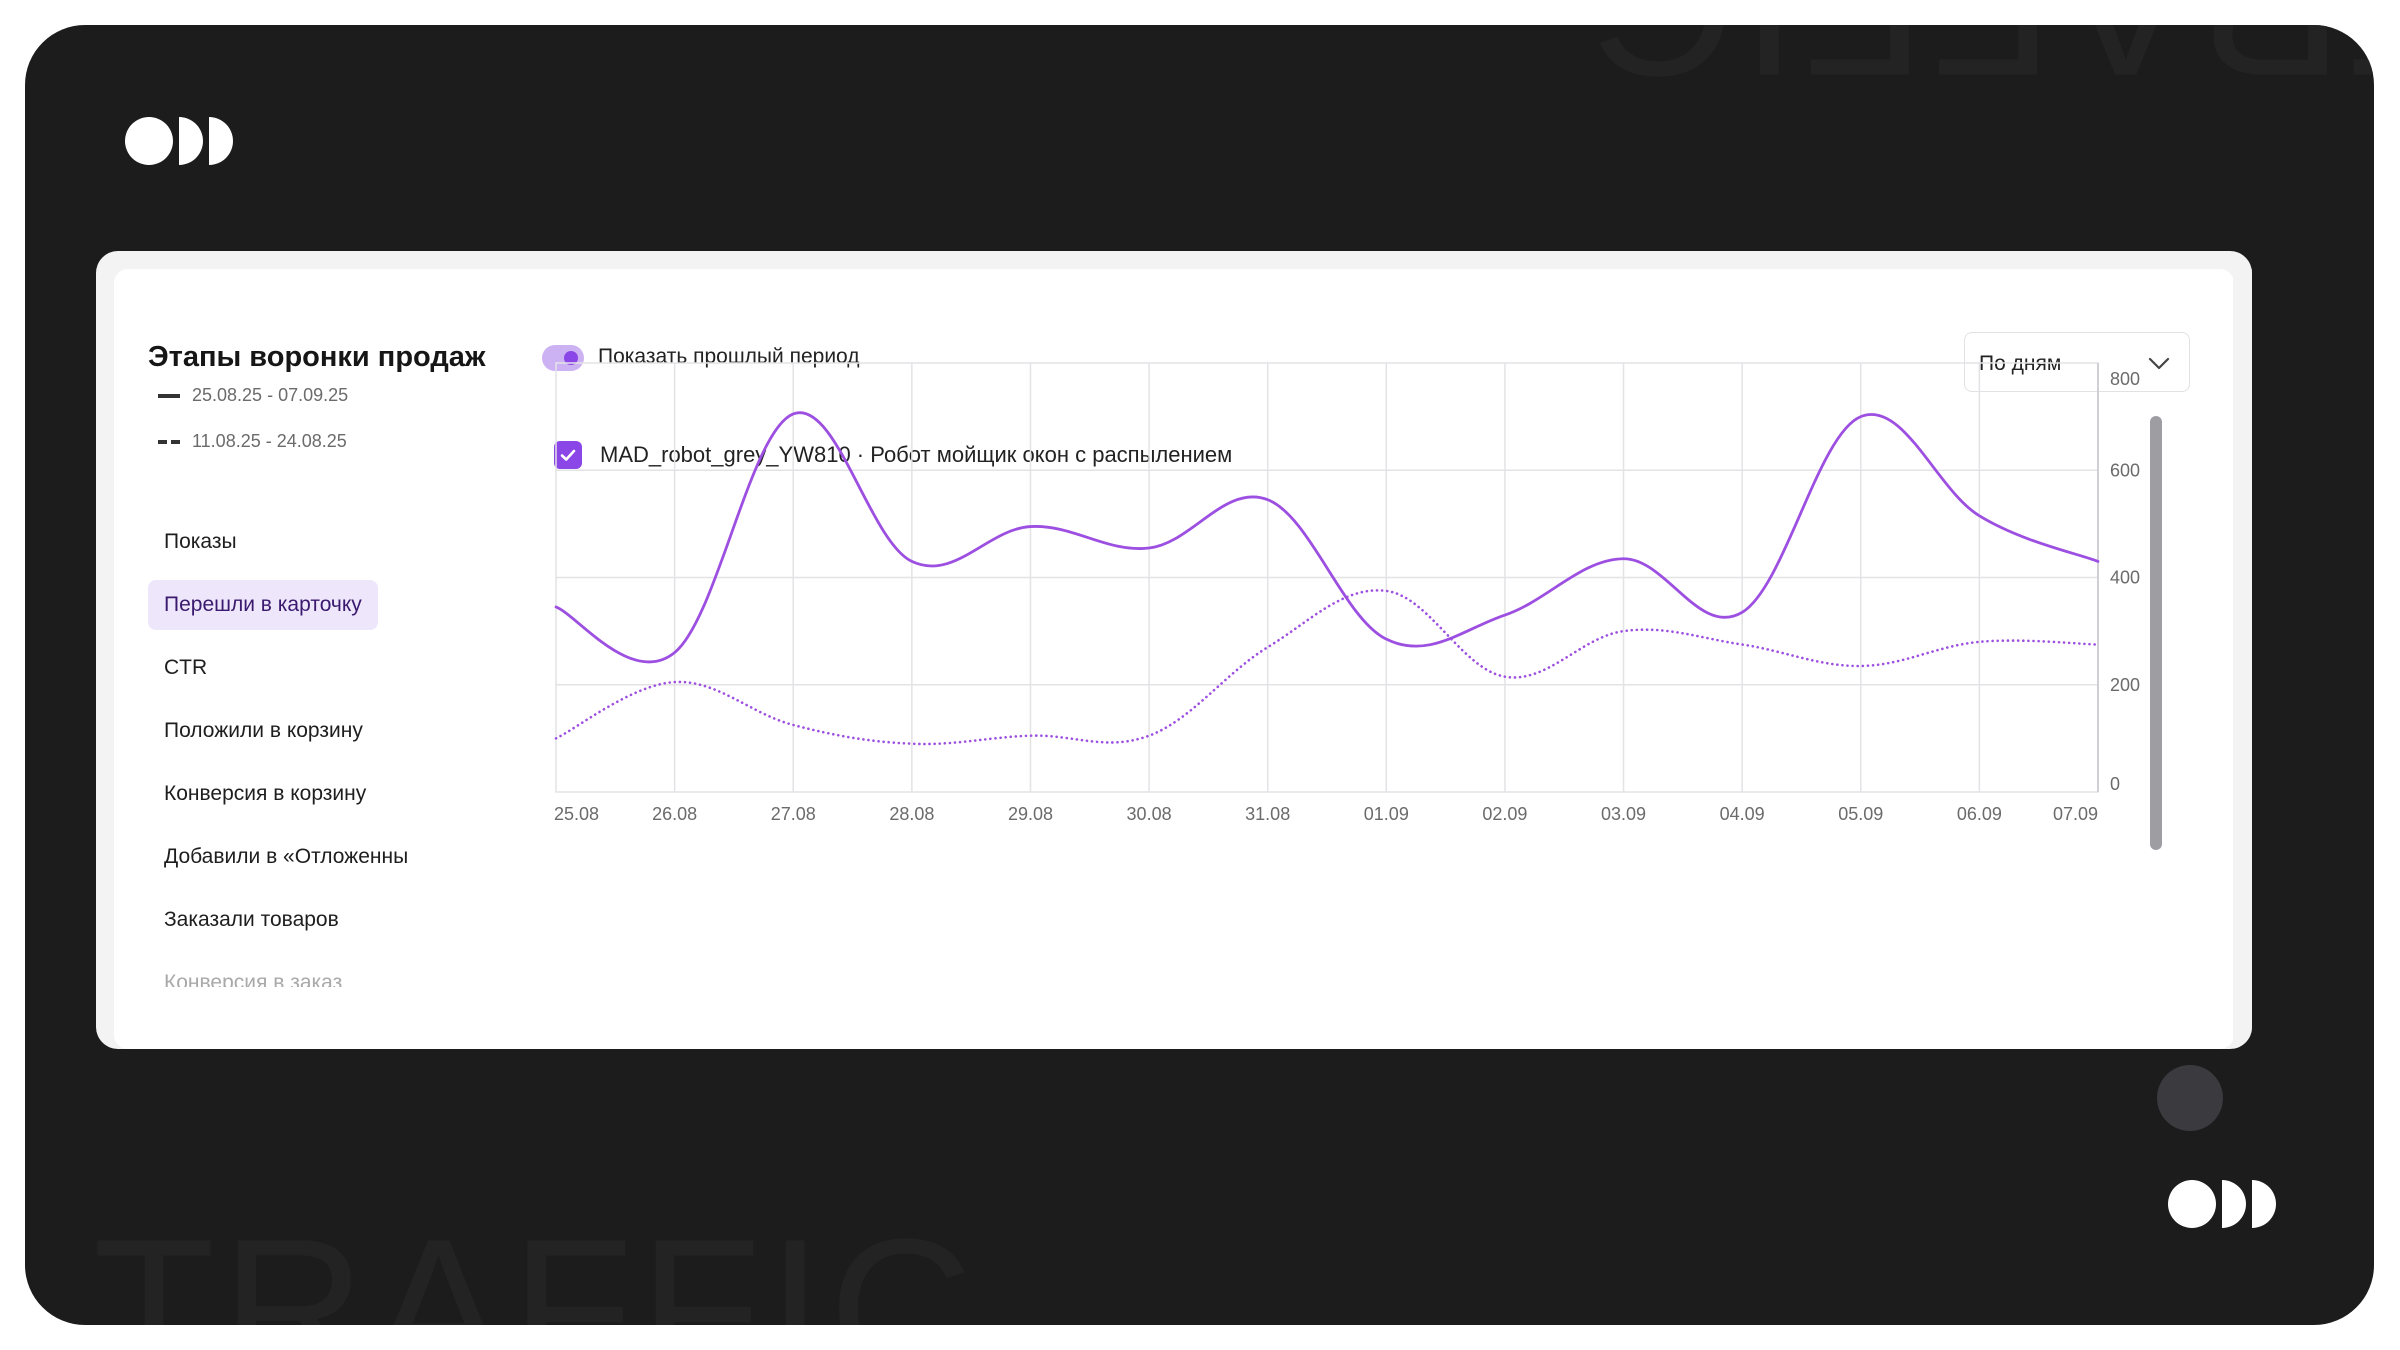 This screenshot has width=2400, height=1350. I want to click on y-tick-label: 0, so click(2115, 784).